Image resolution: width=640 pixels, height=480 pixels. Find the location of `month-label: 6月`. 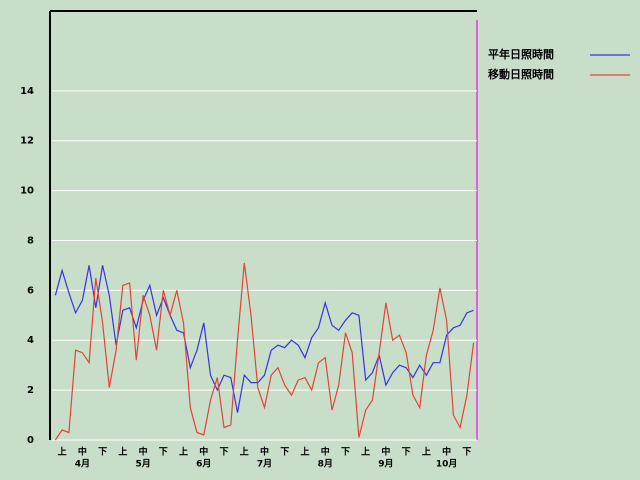

month-label: 6月 is located at coordinates (203, 464).